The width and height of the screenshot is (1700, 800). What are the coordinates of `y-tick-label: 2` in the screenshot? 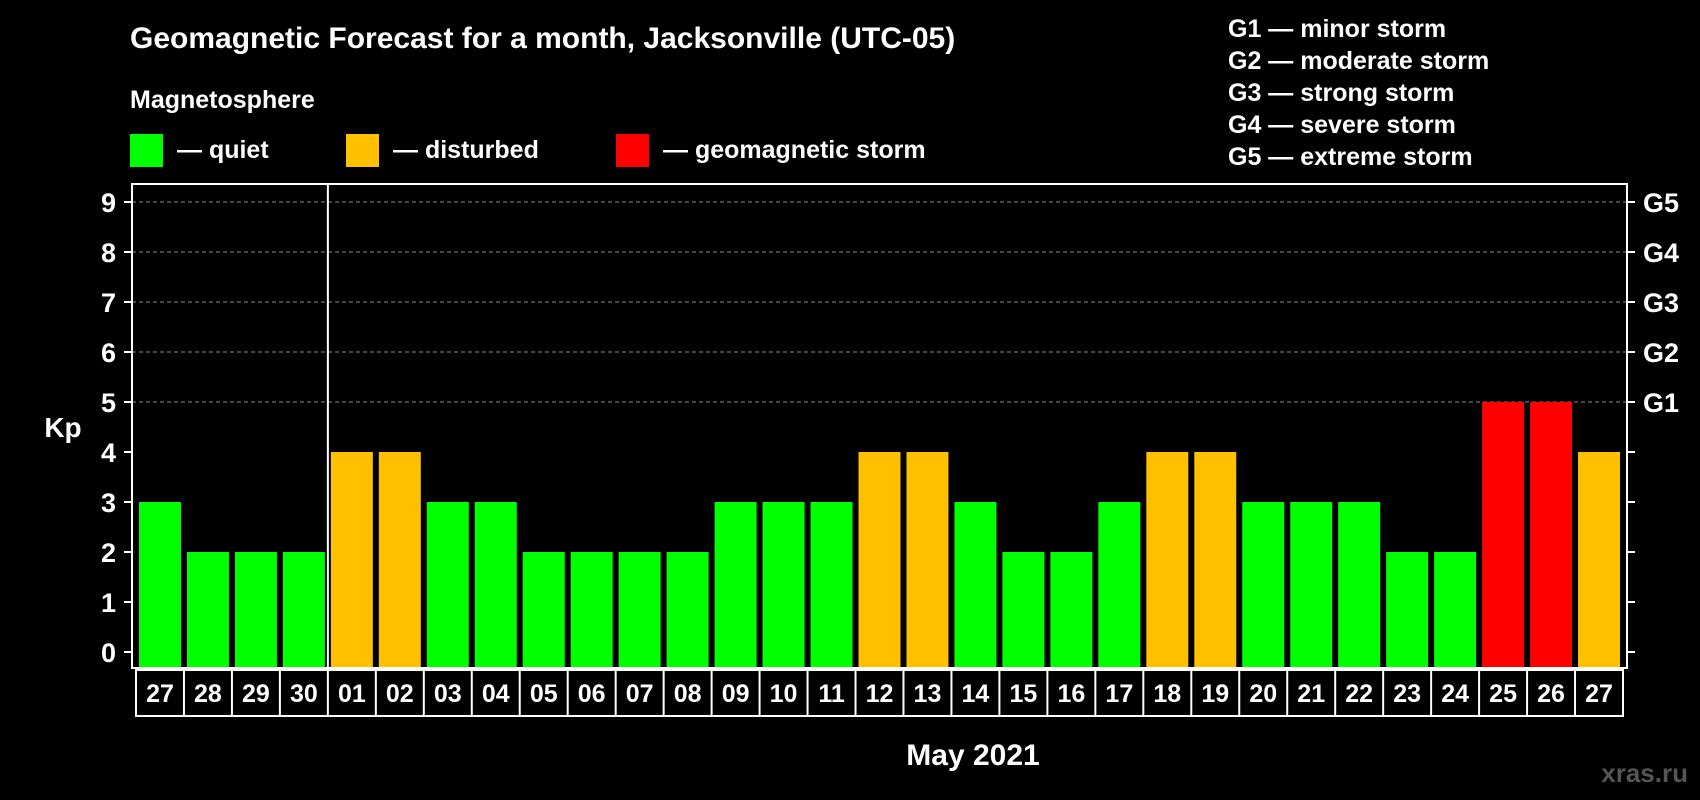 It's located at (108, 553).